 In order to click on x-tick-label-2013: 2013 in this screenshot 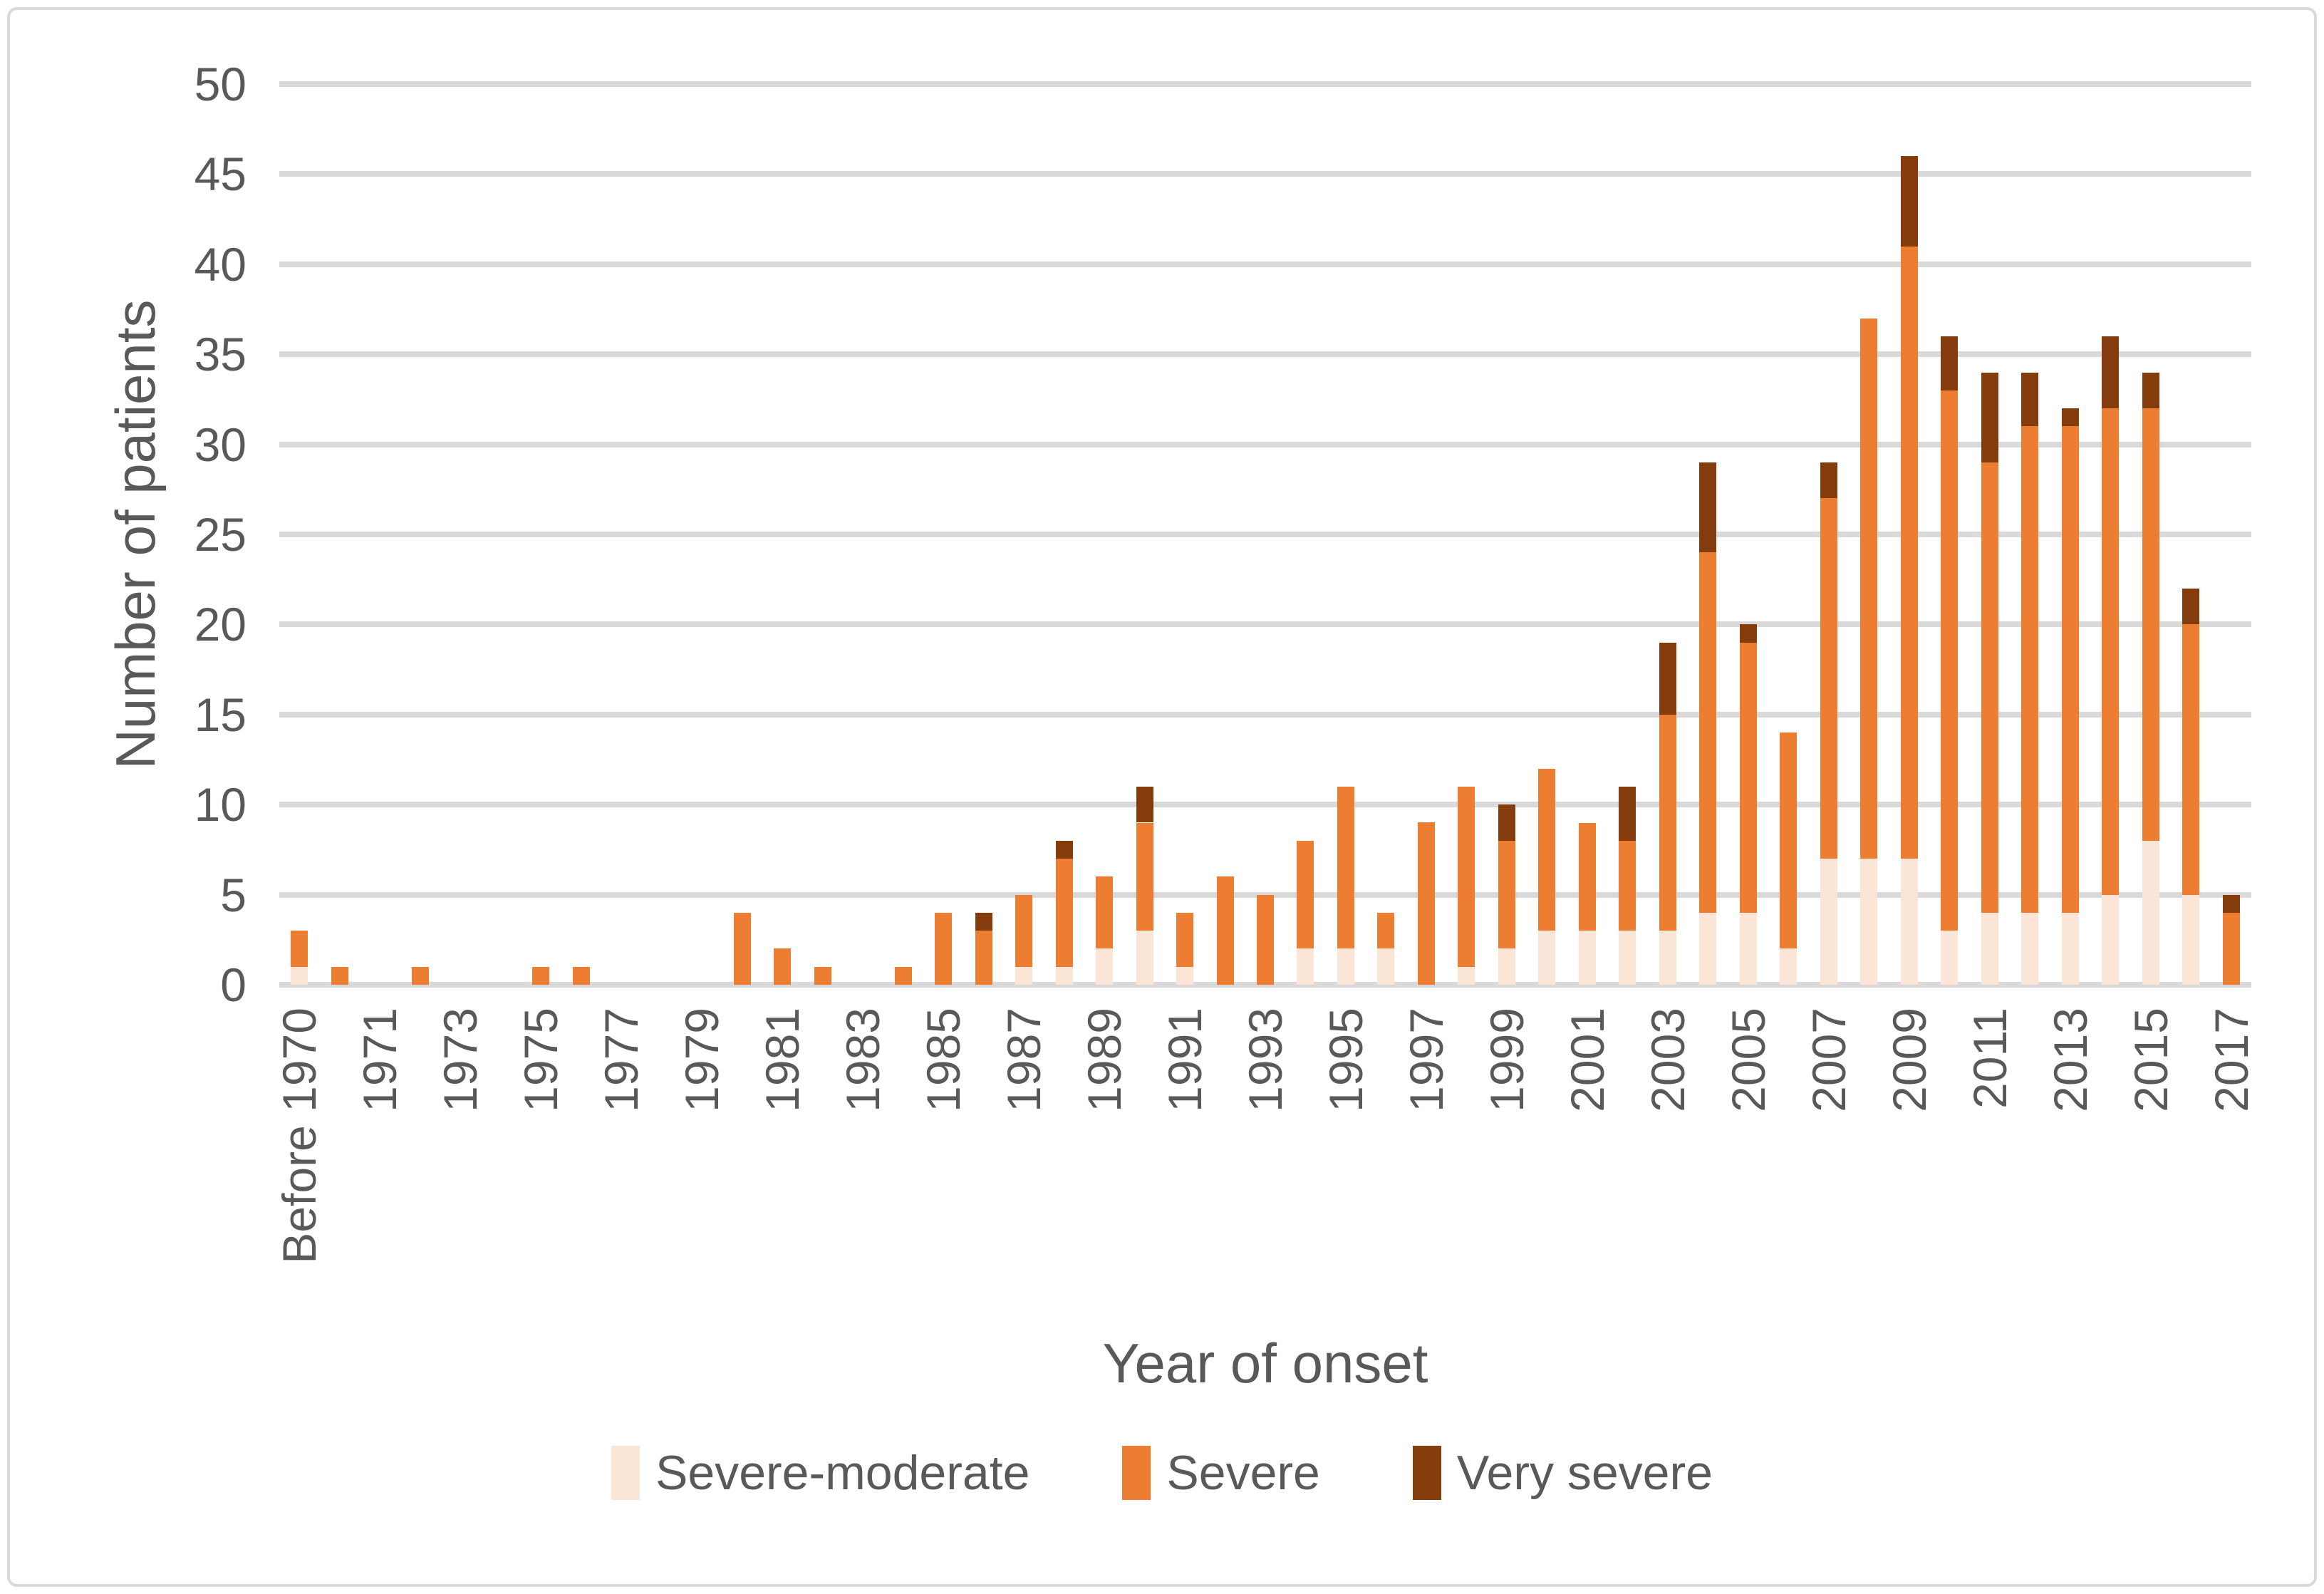, I will do `click(2070, 1060)`.